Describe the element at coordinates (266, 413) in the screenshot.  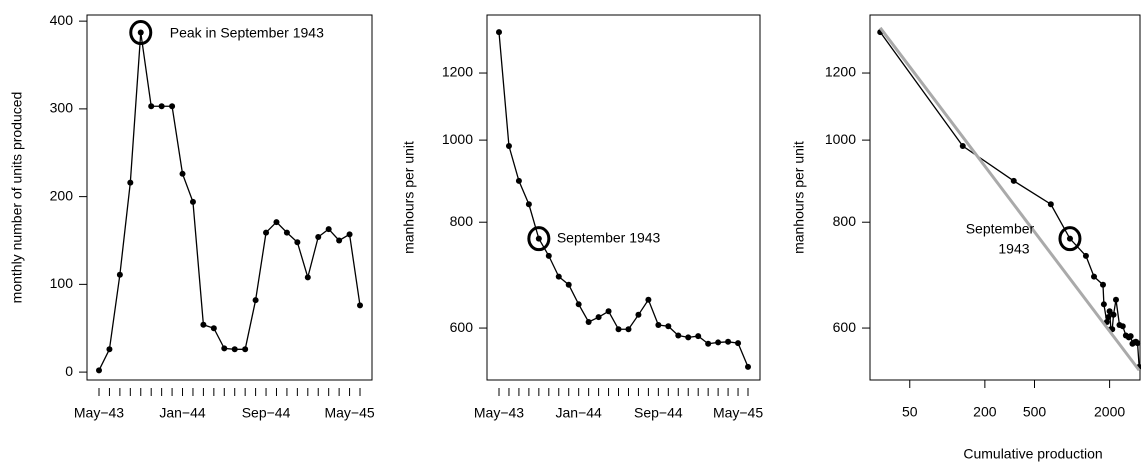
I see `x-tick-label: Sep−44` at that location.